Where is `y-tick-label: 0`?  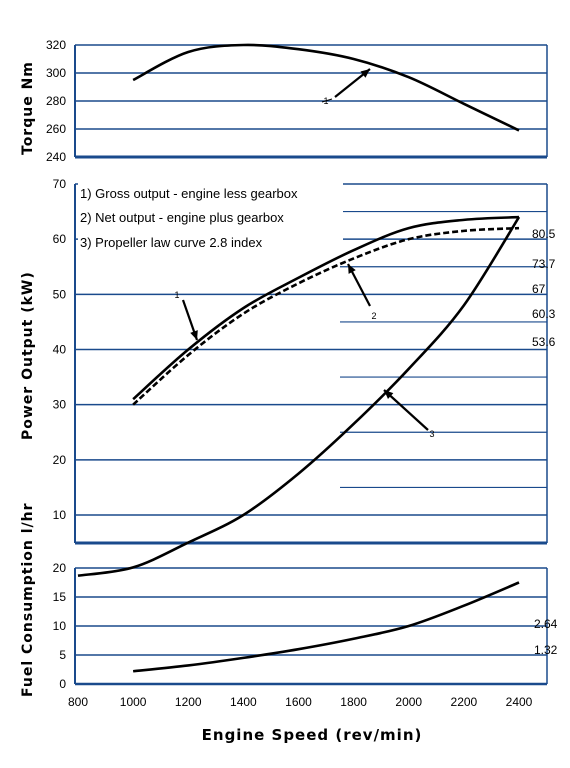
y-tick-label: 0 is located at coordinates (62, 684).